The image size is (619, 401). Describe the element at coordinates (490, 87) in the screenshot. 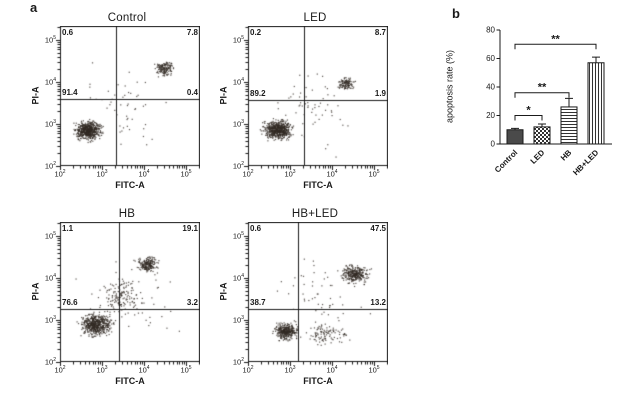

I see `y-tick-label: 40` at that location.